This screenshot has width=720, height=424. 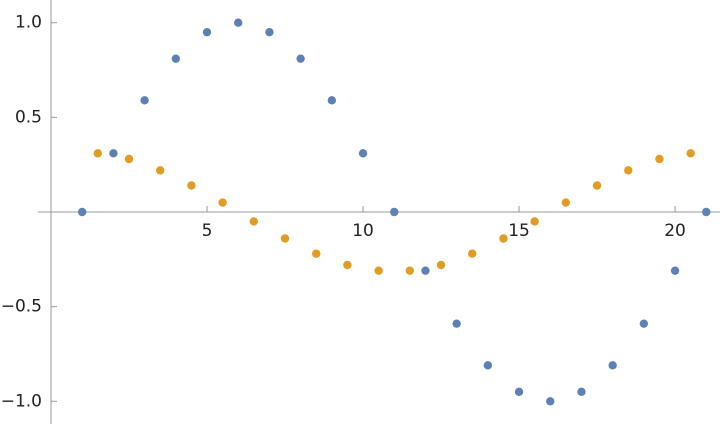 What do you see at coordinates (519, 231) in the screenshot?
I see `x-tick-label: 15` at bounding box center [519, 231].